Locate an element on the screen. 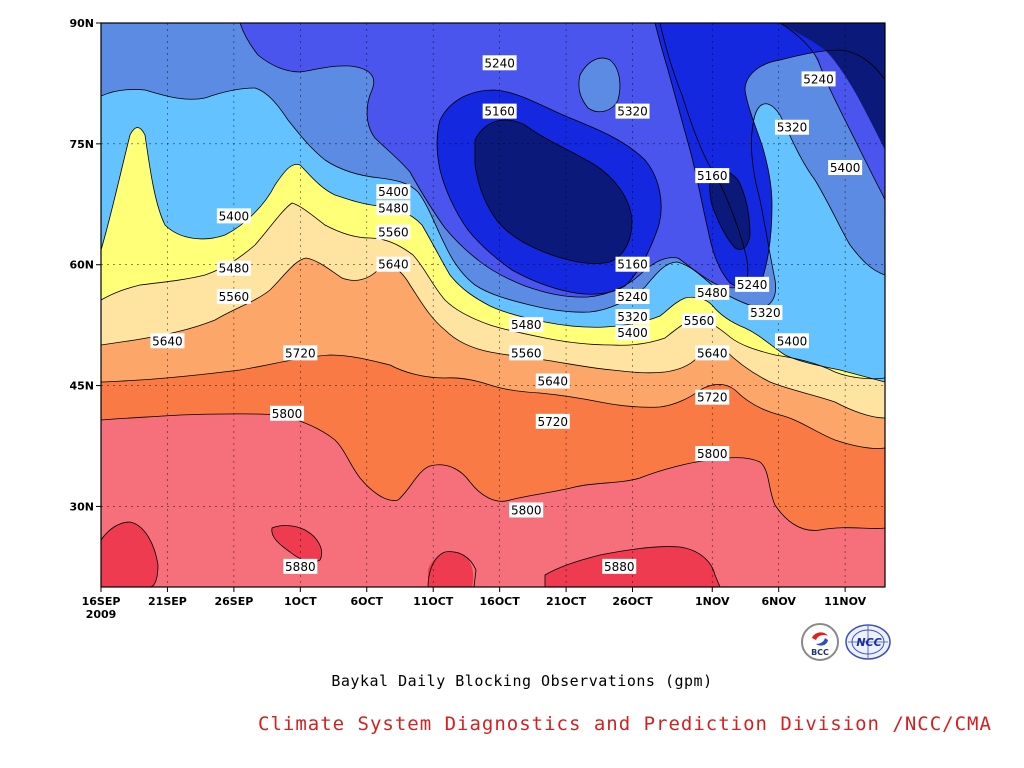  svg-text: BCC is located at coordinates (820, 652).